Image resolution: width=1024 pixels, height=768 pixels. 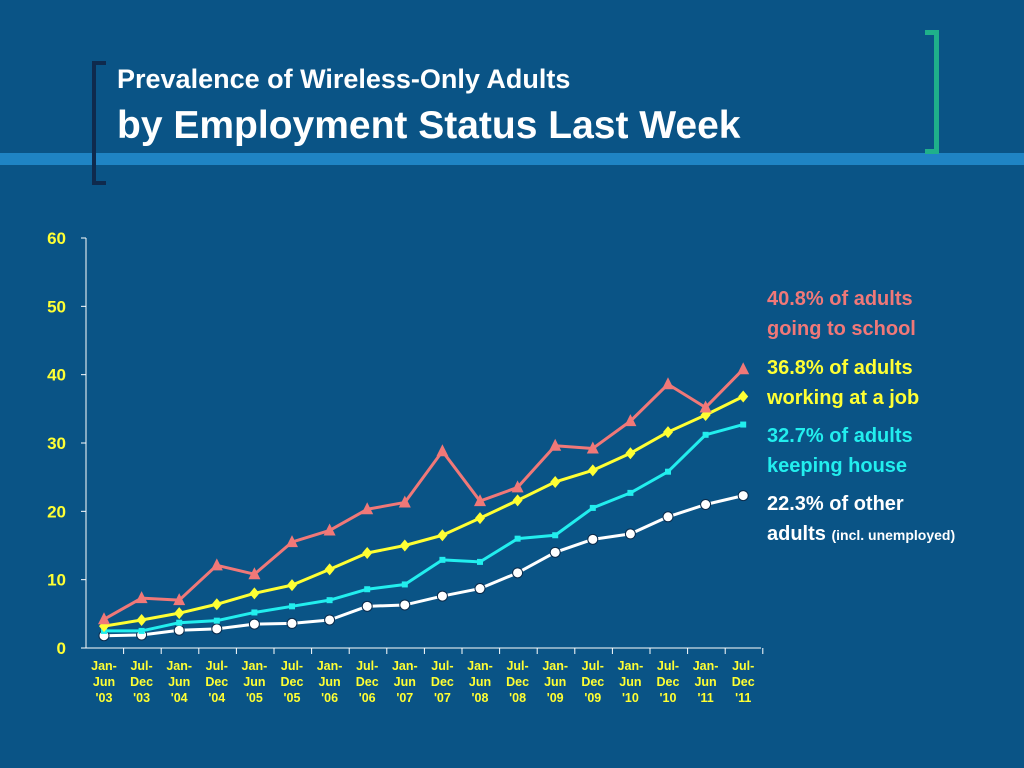 What do you see at coordinates (837, 466) in the screenshot?
I see `legend-house-line2: keeping house` at bounding box center [837, 466].